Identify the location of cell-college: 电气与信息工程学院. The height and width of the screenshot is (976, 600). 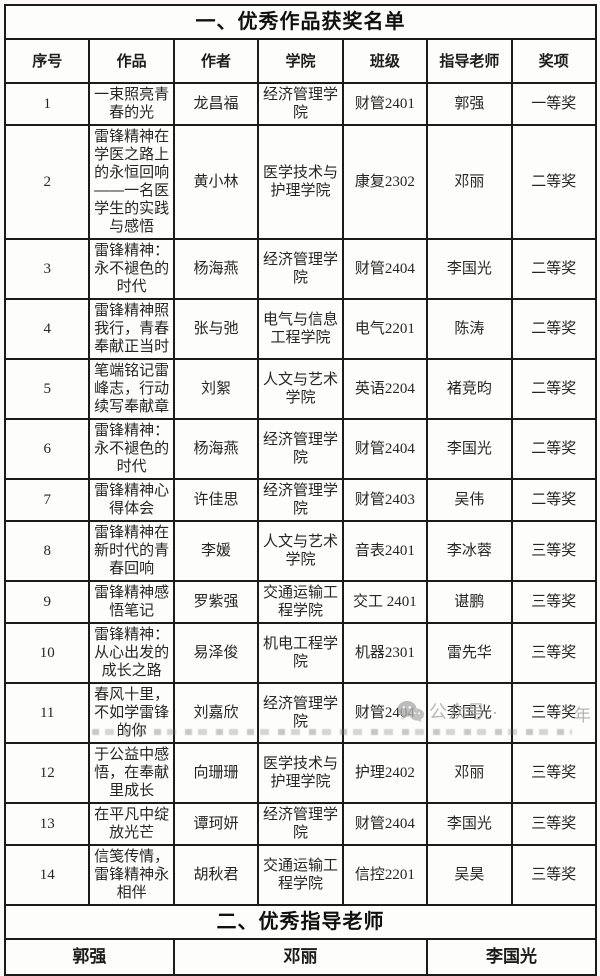
(300, 329).